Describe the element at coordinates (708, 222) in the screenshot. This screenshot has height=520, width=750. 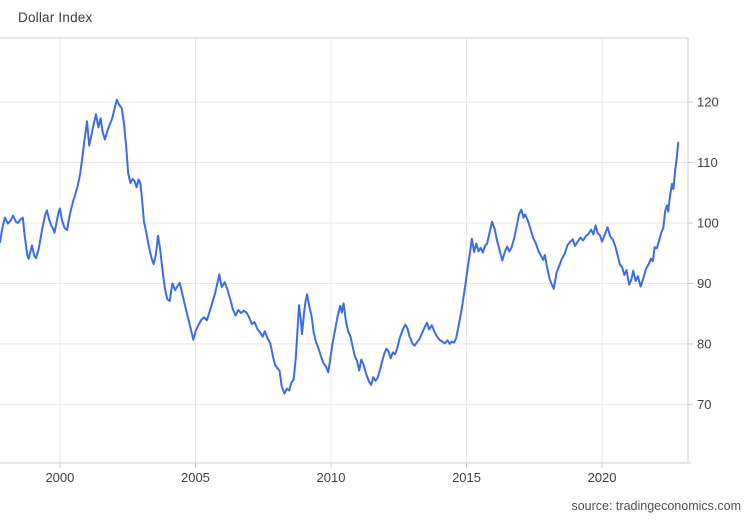
I see `y-tick-label: 100` at that location.